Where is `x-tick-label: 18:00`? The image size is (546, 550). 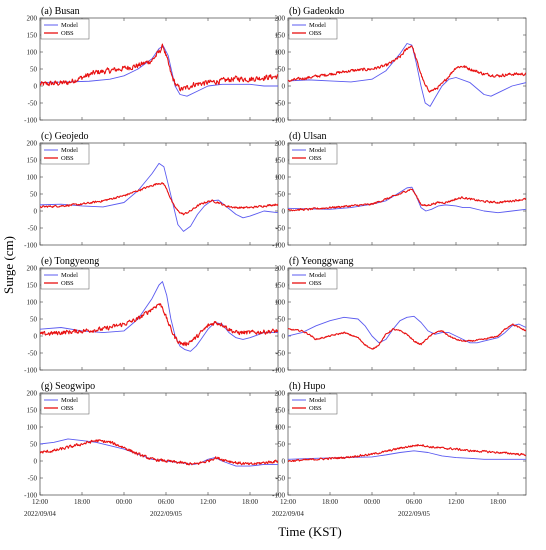 x-tick-label: 18:00 is located at coordinates (250, 502).